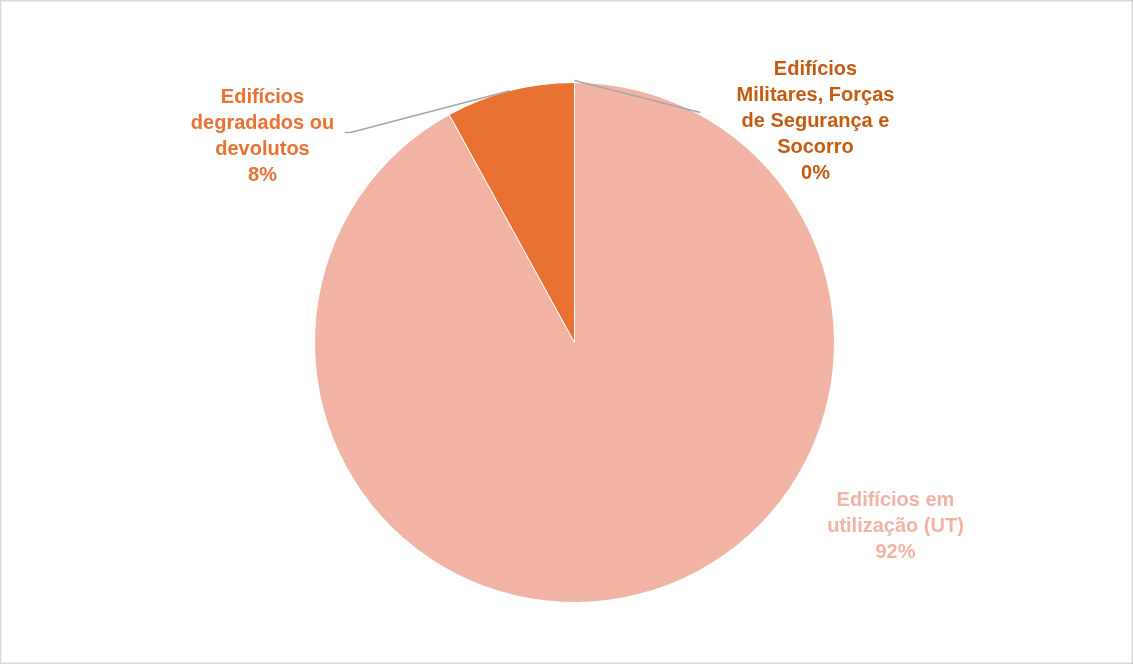  What do you see at coordinates (815, 171) in the screenshot?
I see `text: 0%` at bounding box center [815, 171].